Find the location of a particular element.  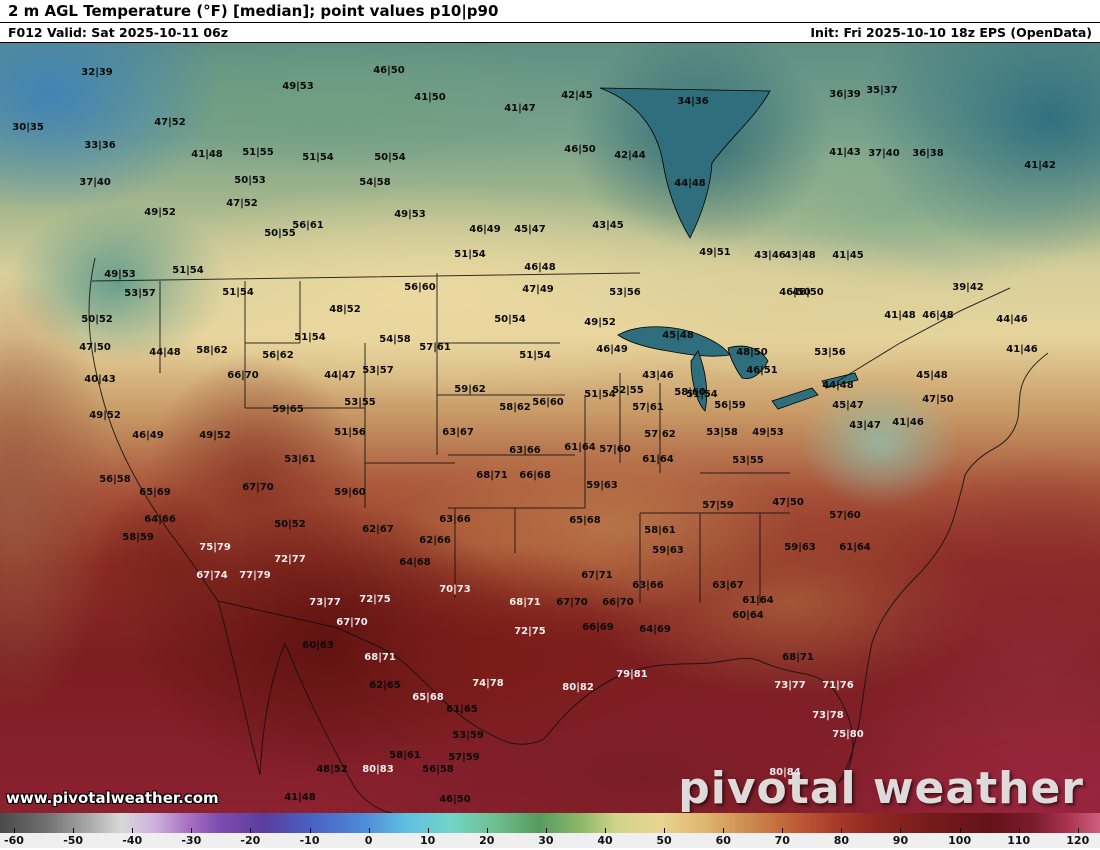

colorbar-tick-label: -50 is located at coordinates (73, 840).